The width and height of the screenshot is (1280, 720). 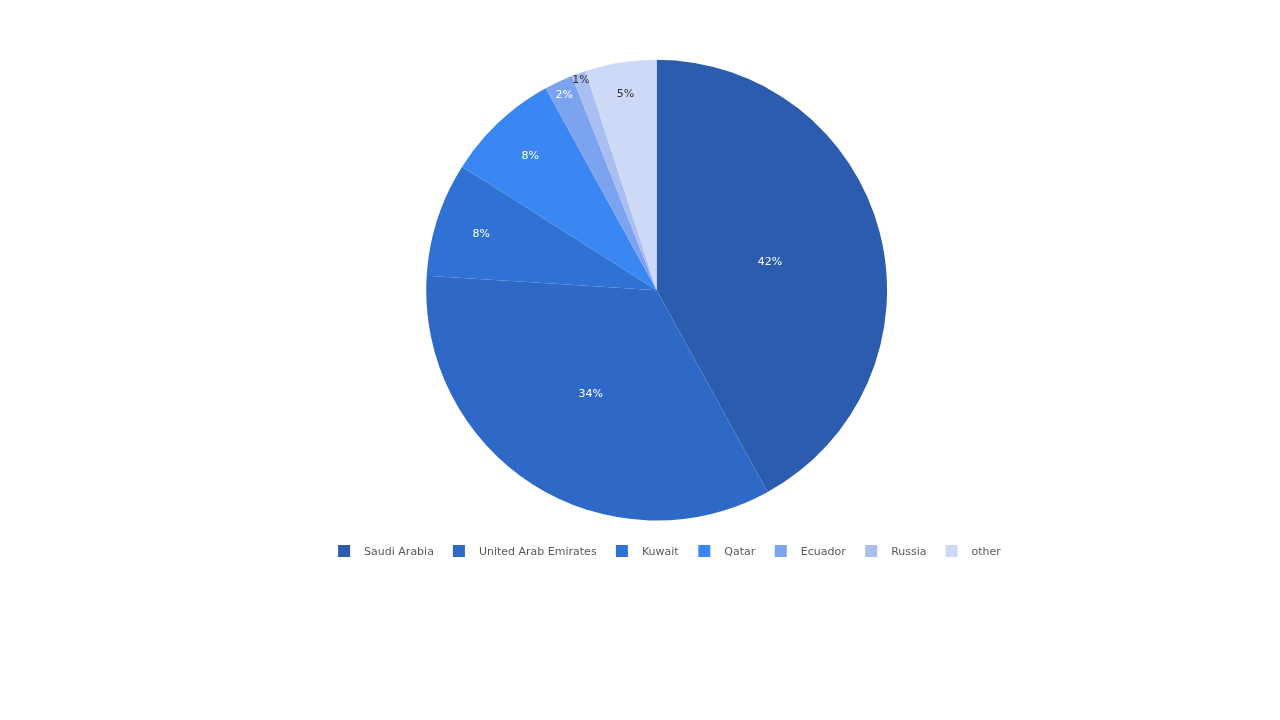 What do you see at coordinates (909, 552) in the screenshot?
I see `legend-label: Russia` at bounding box center [909, 552].